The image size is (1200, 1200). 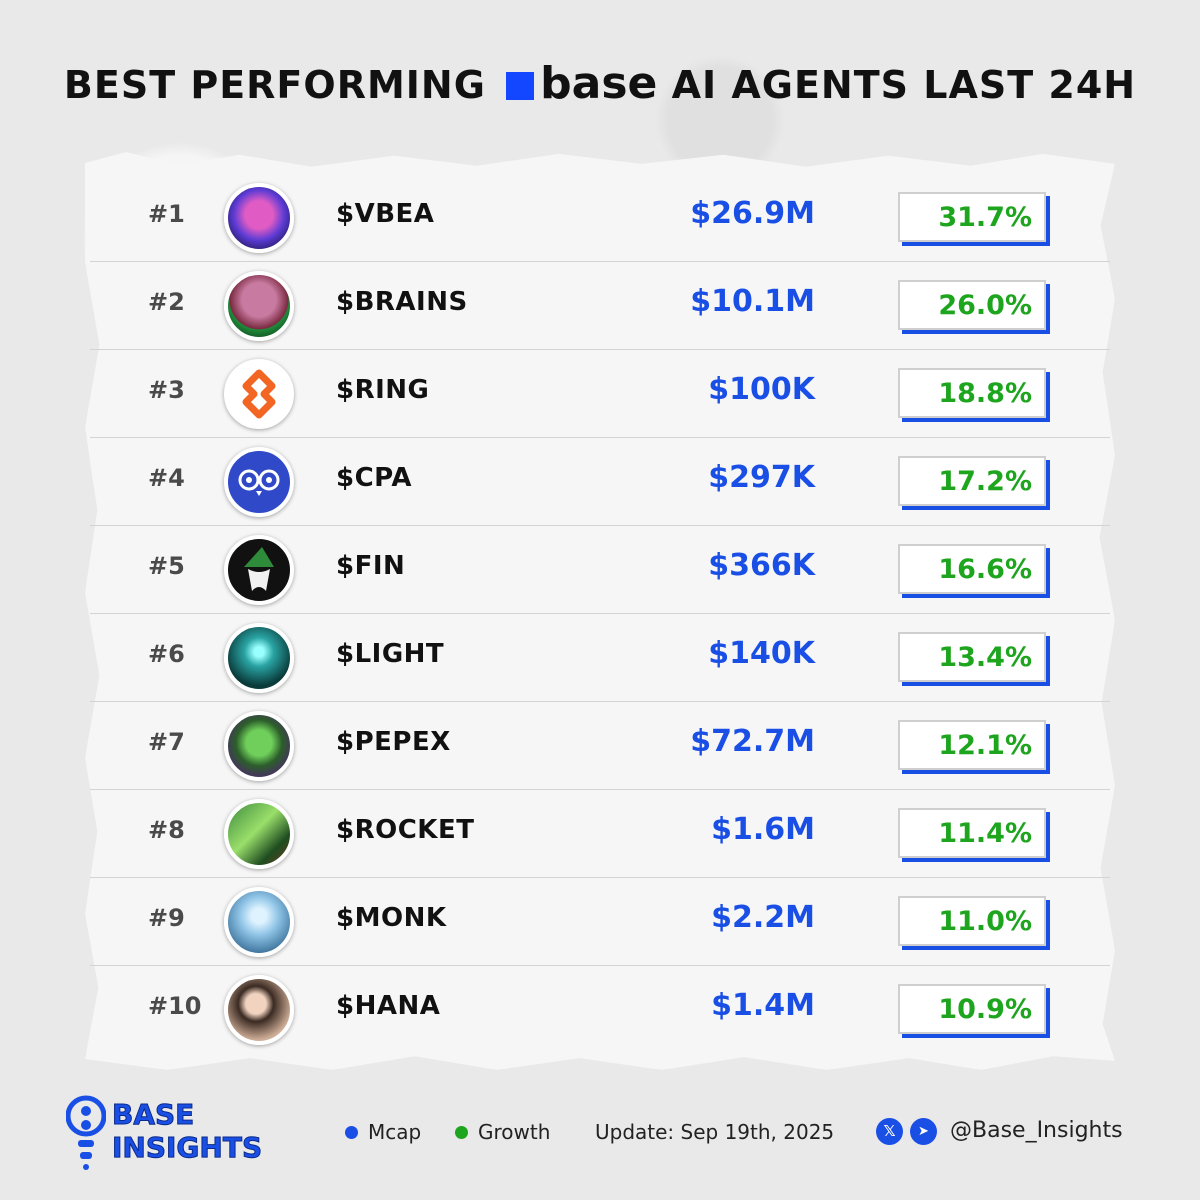 I want to click on mcap-value: $1.6M, so click(x=763, y=829).